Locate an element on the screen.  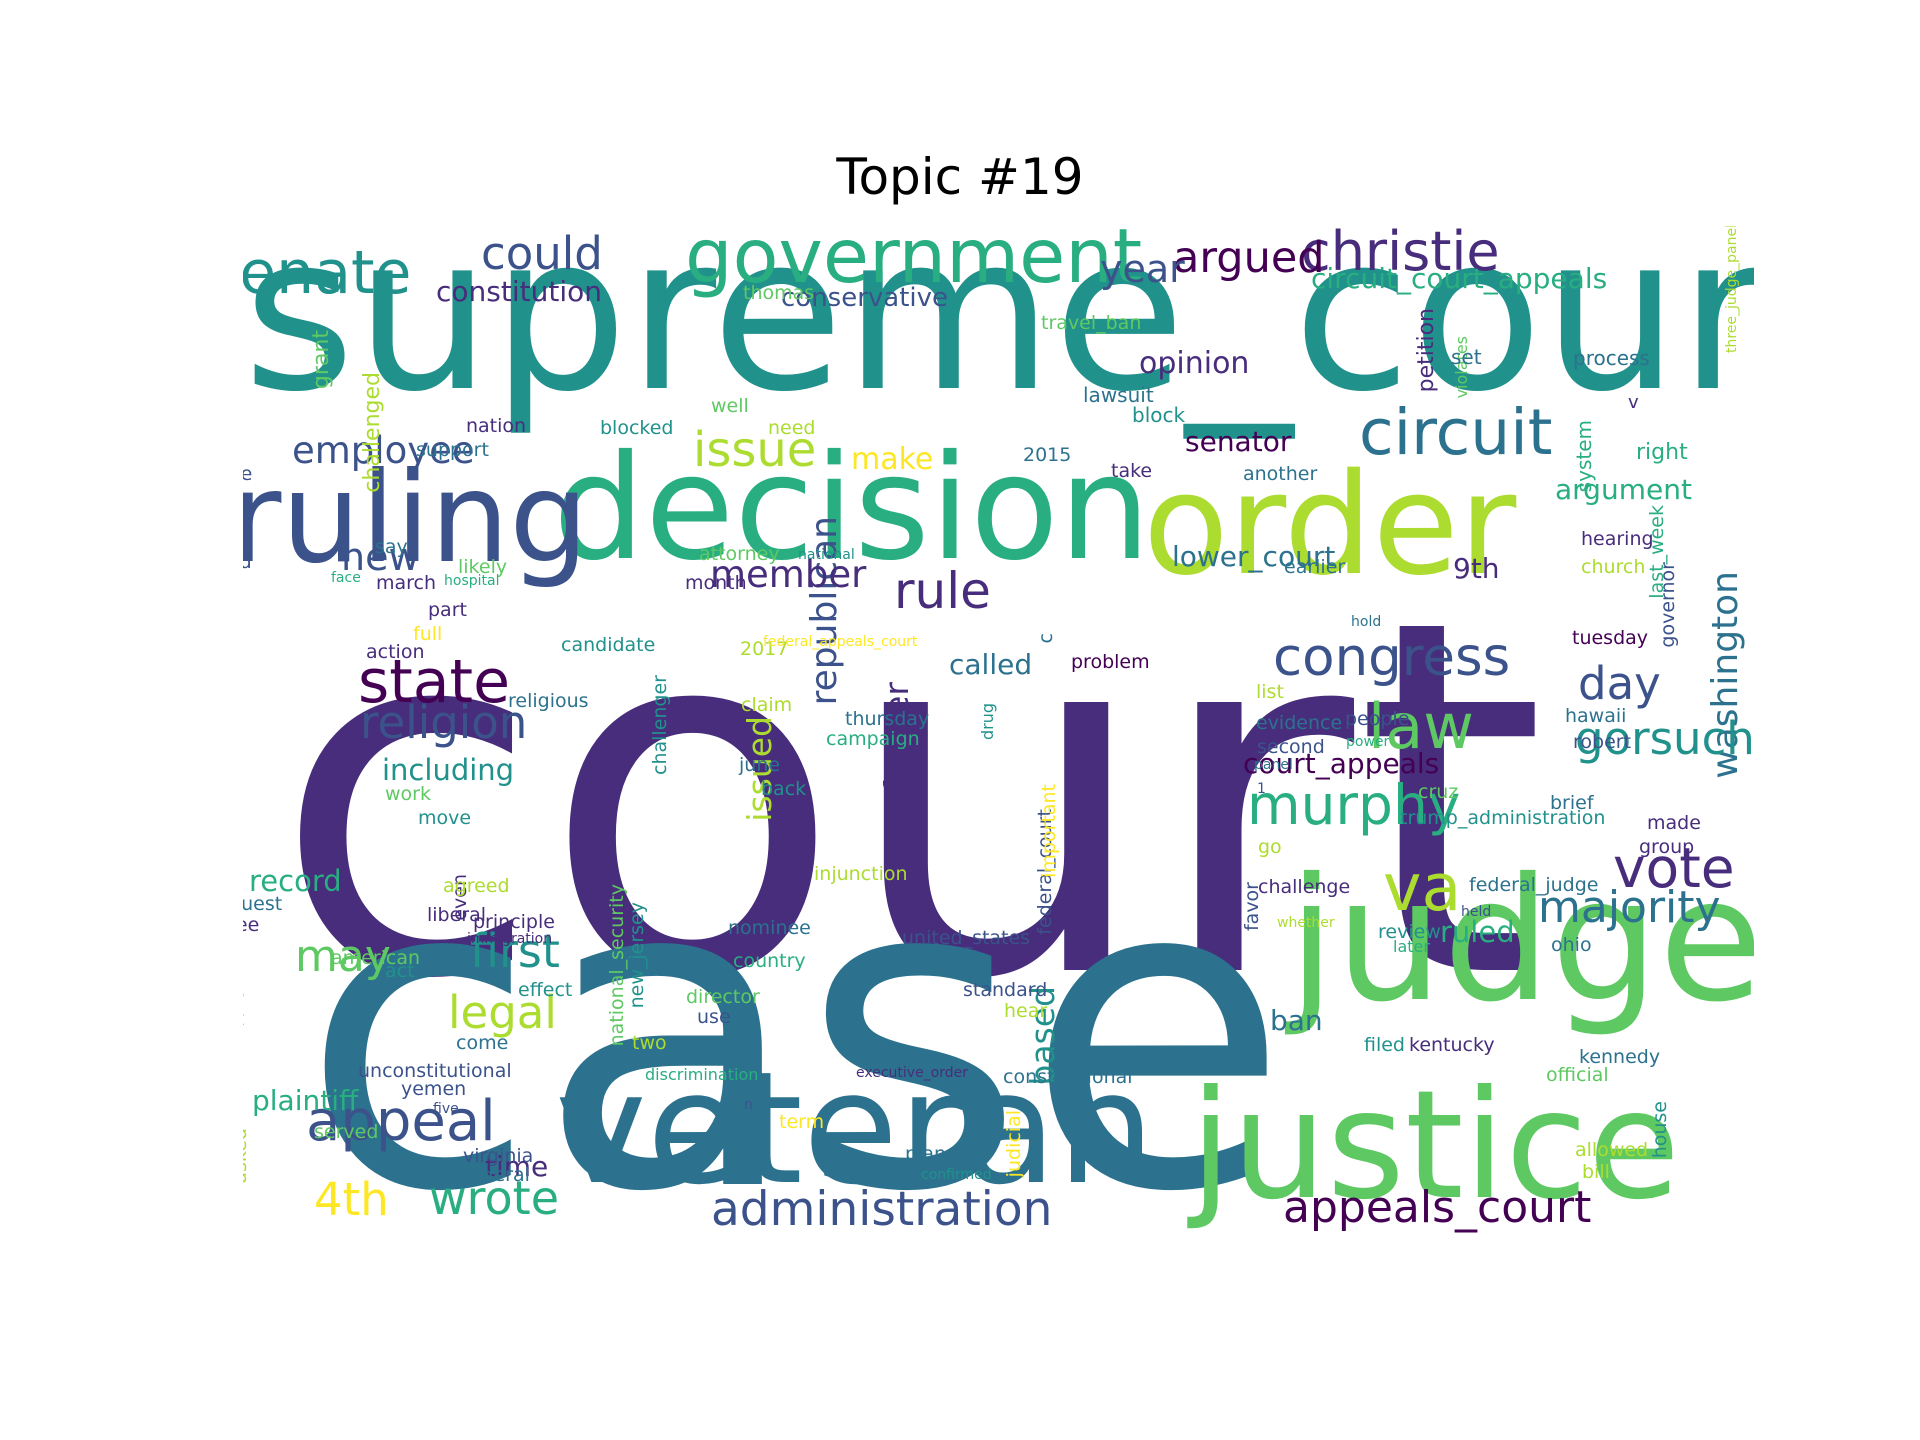
cloud-word: unconstitutional is located at coordinates (435, 1071).